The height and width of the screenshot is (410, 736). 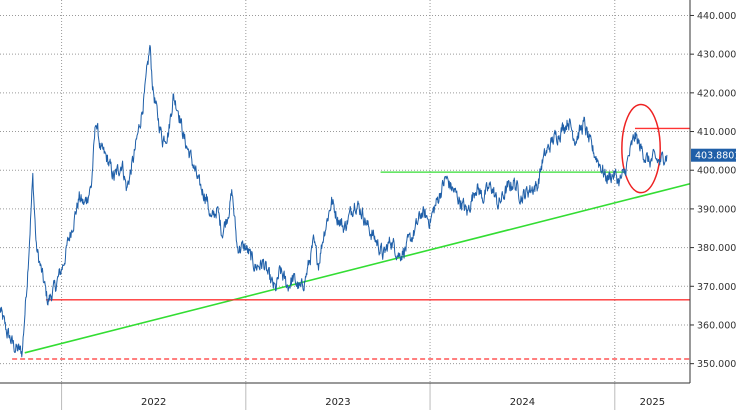 What do you see at coordinates (716, 16) in the screenshot?
I see `y-tick-label: 440.0000` at bounding box center [716, 16].